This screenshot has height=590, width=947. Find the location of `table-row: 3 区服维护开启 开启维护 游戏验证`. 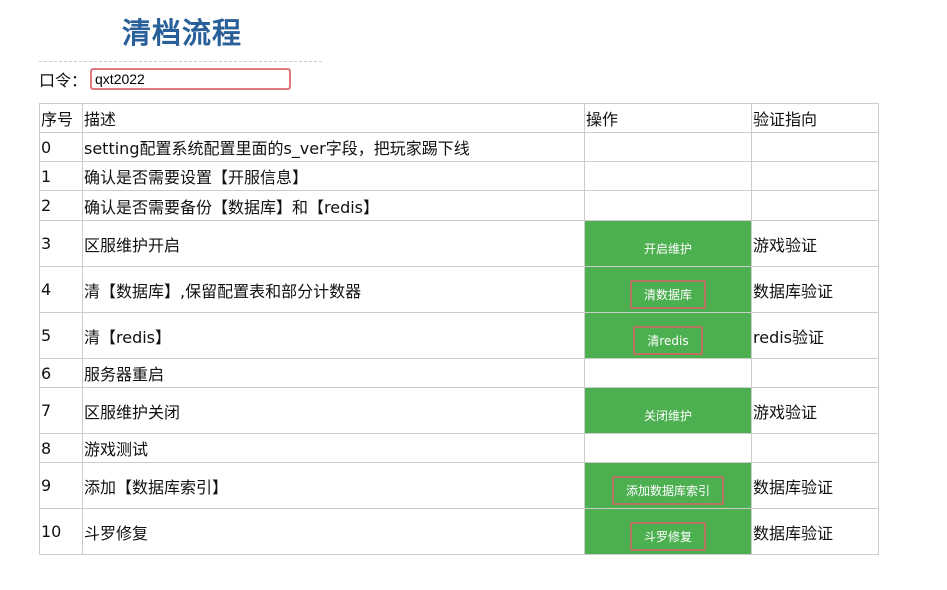

table-row: 3 区服维护开启 开启维护 游戏验证 is located at coordinates (459, 243).